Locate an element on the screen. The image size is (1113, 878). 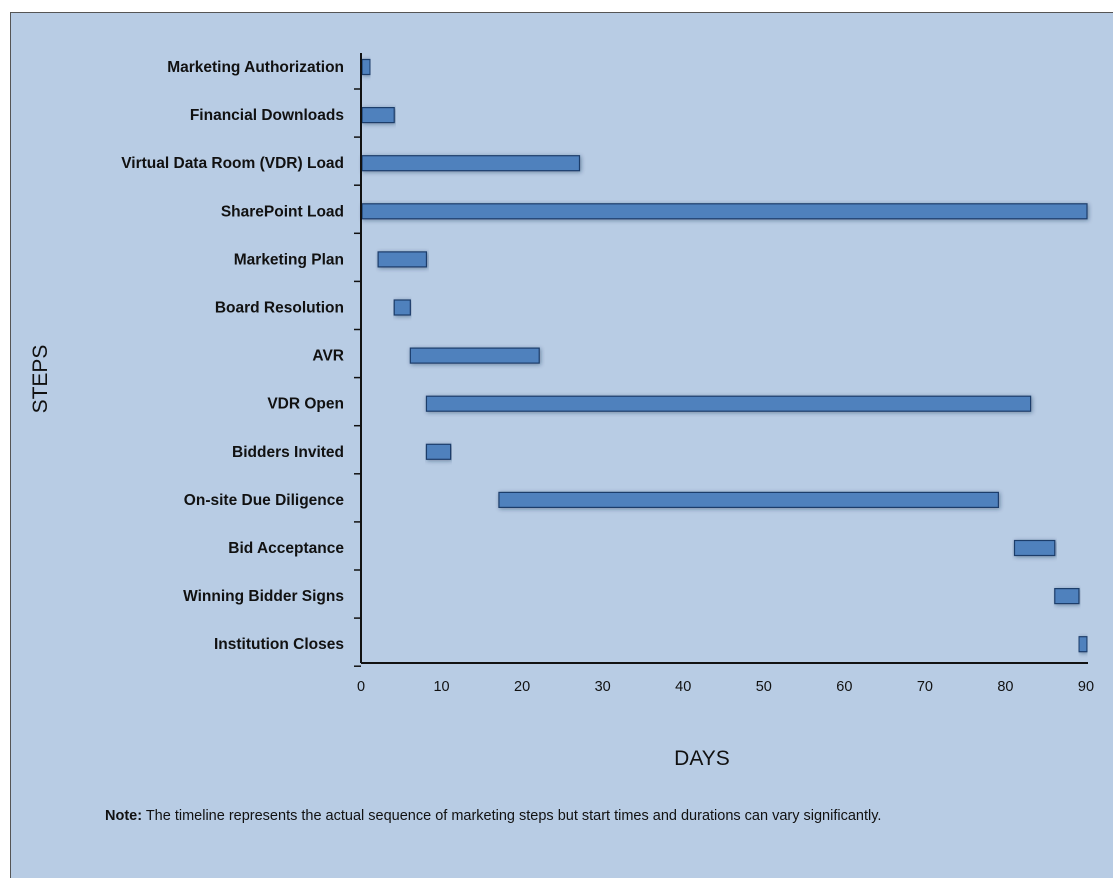
step-label: Board Resolution is located at coordinates (279, 308).